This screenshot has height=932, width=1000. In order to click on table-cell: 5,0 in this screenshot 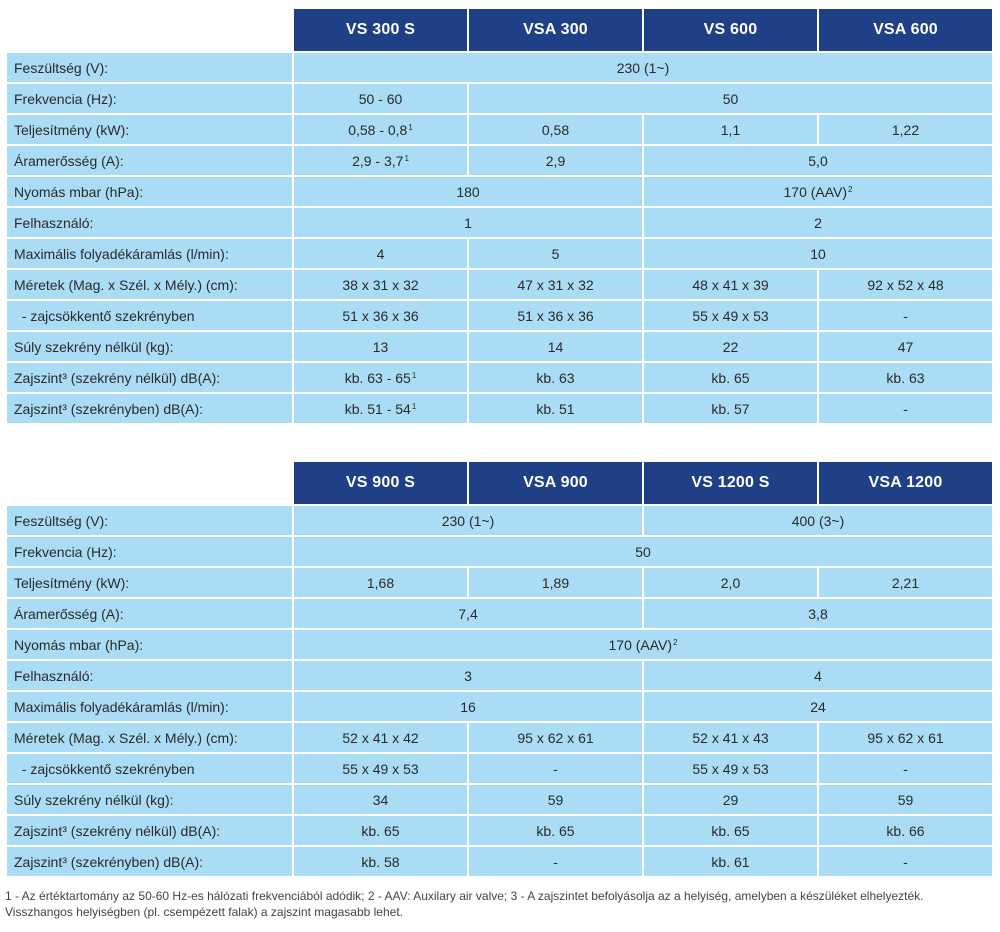, I will do `click(818, 160)`.